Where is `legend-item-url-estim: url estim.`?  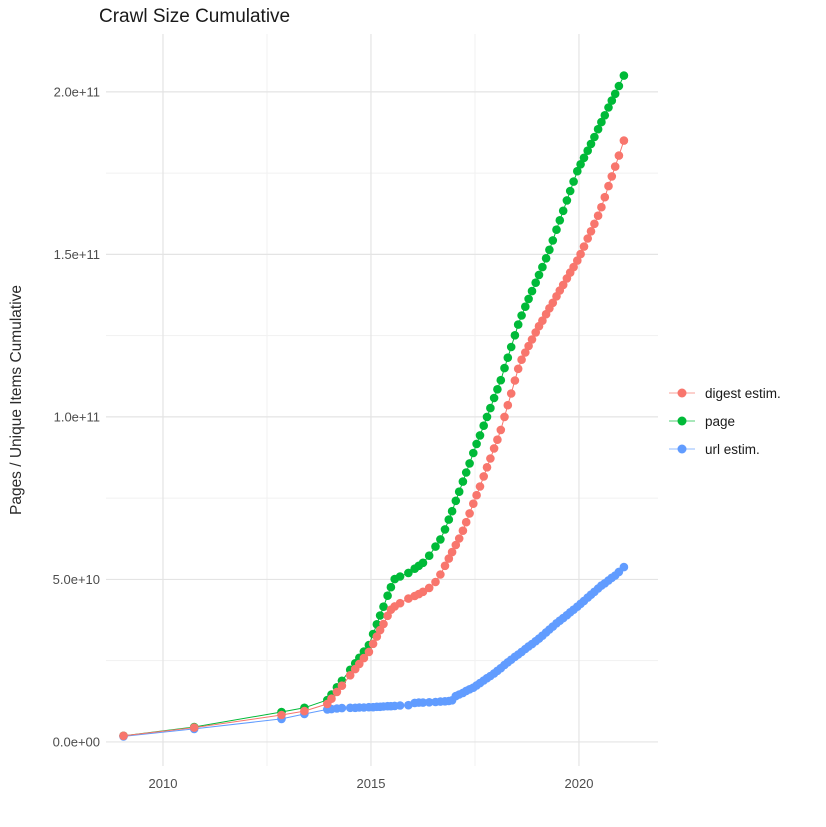
legend-item-url-estim: url estim. is located at coordinates (745, 449).